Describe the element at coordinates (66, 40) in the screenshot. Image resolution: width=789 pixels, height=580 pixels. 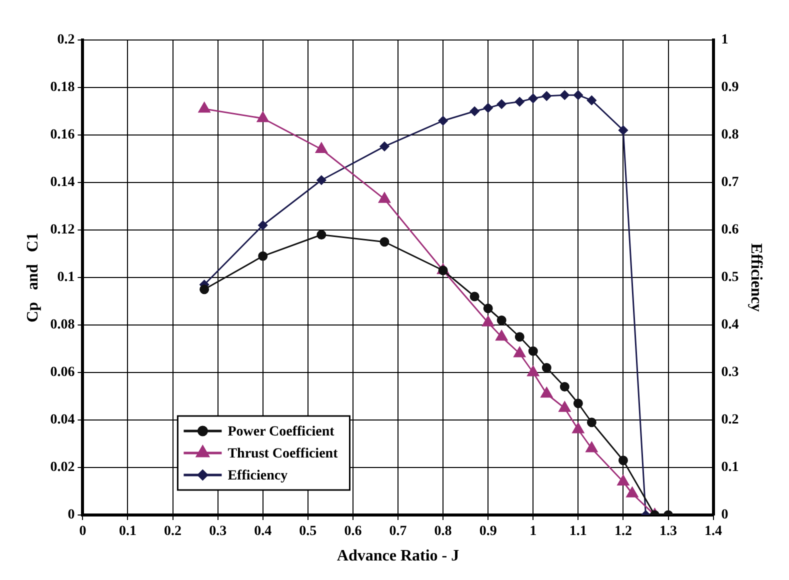
I see `y-tick-label: 0.2` at that location.